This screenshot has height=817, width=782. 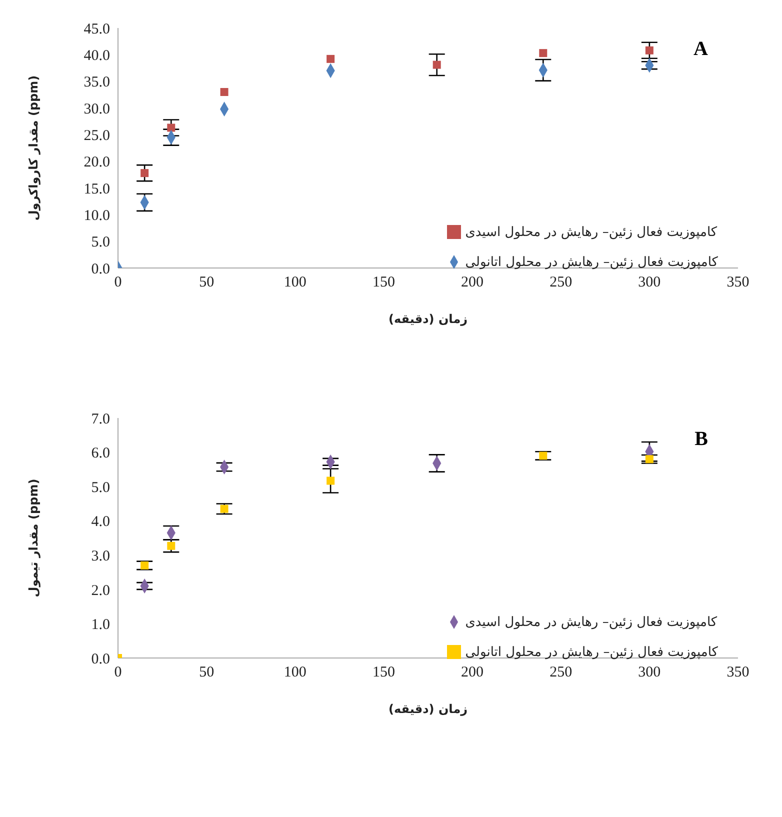 What do you see at coordinates (97, 189) in the screenshot?
I see `y-tick-label: 15.0` at bounding box center [97, 189].